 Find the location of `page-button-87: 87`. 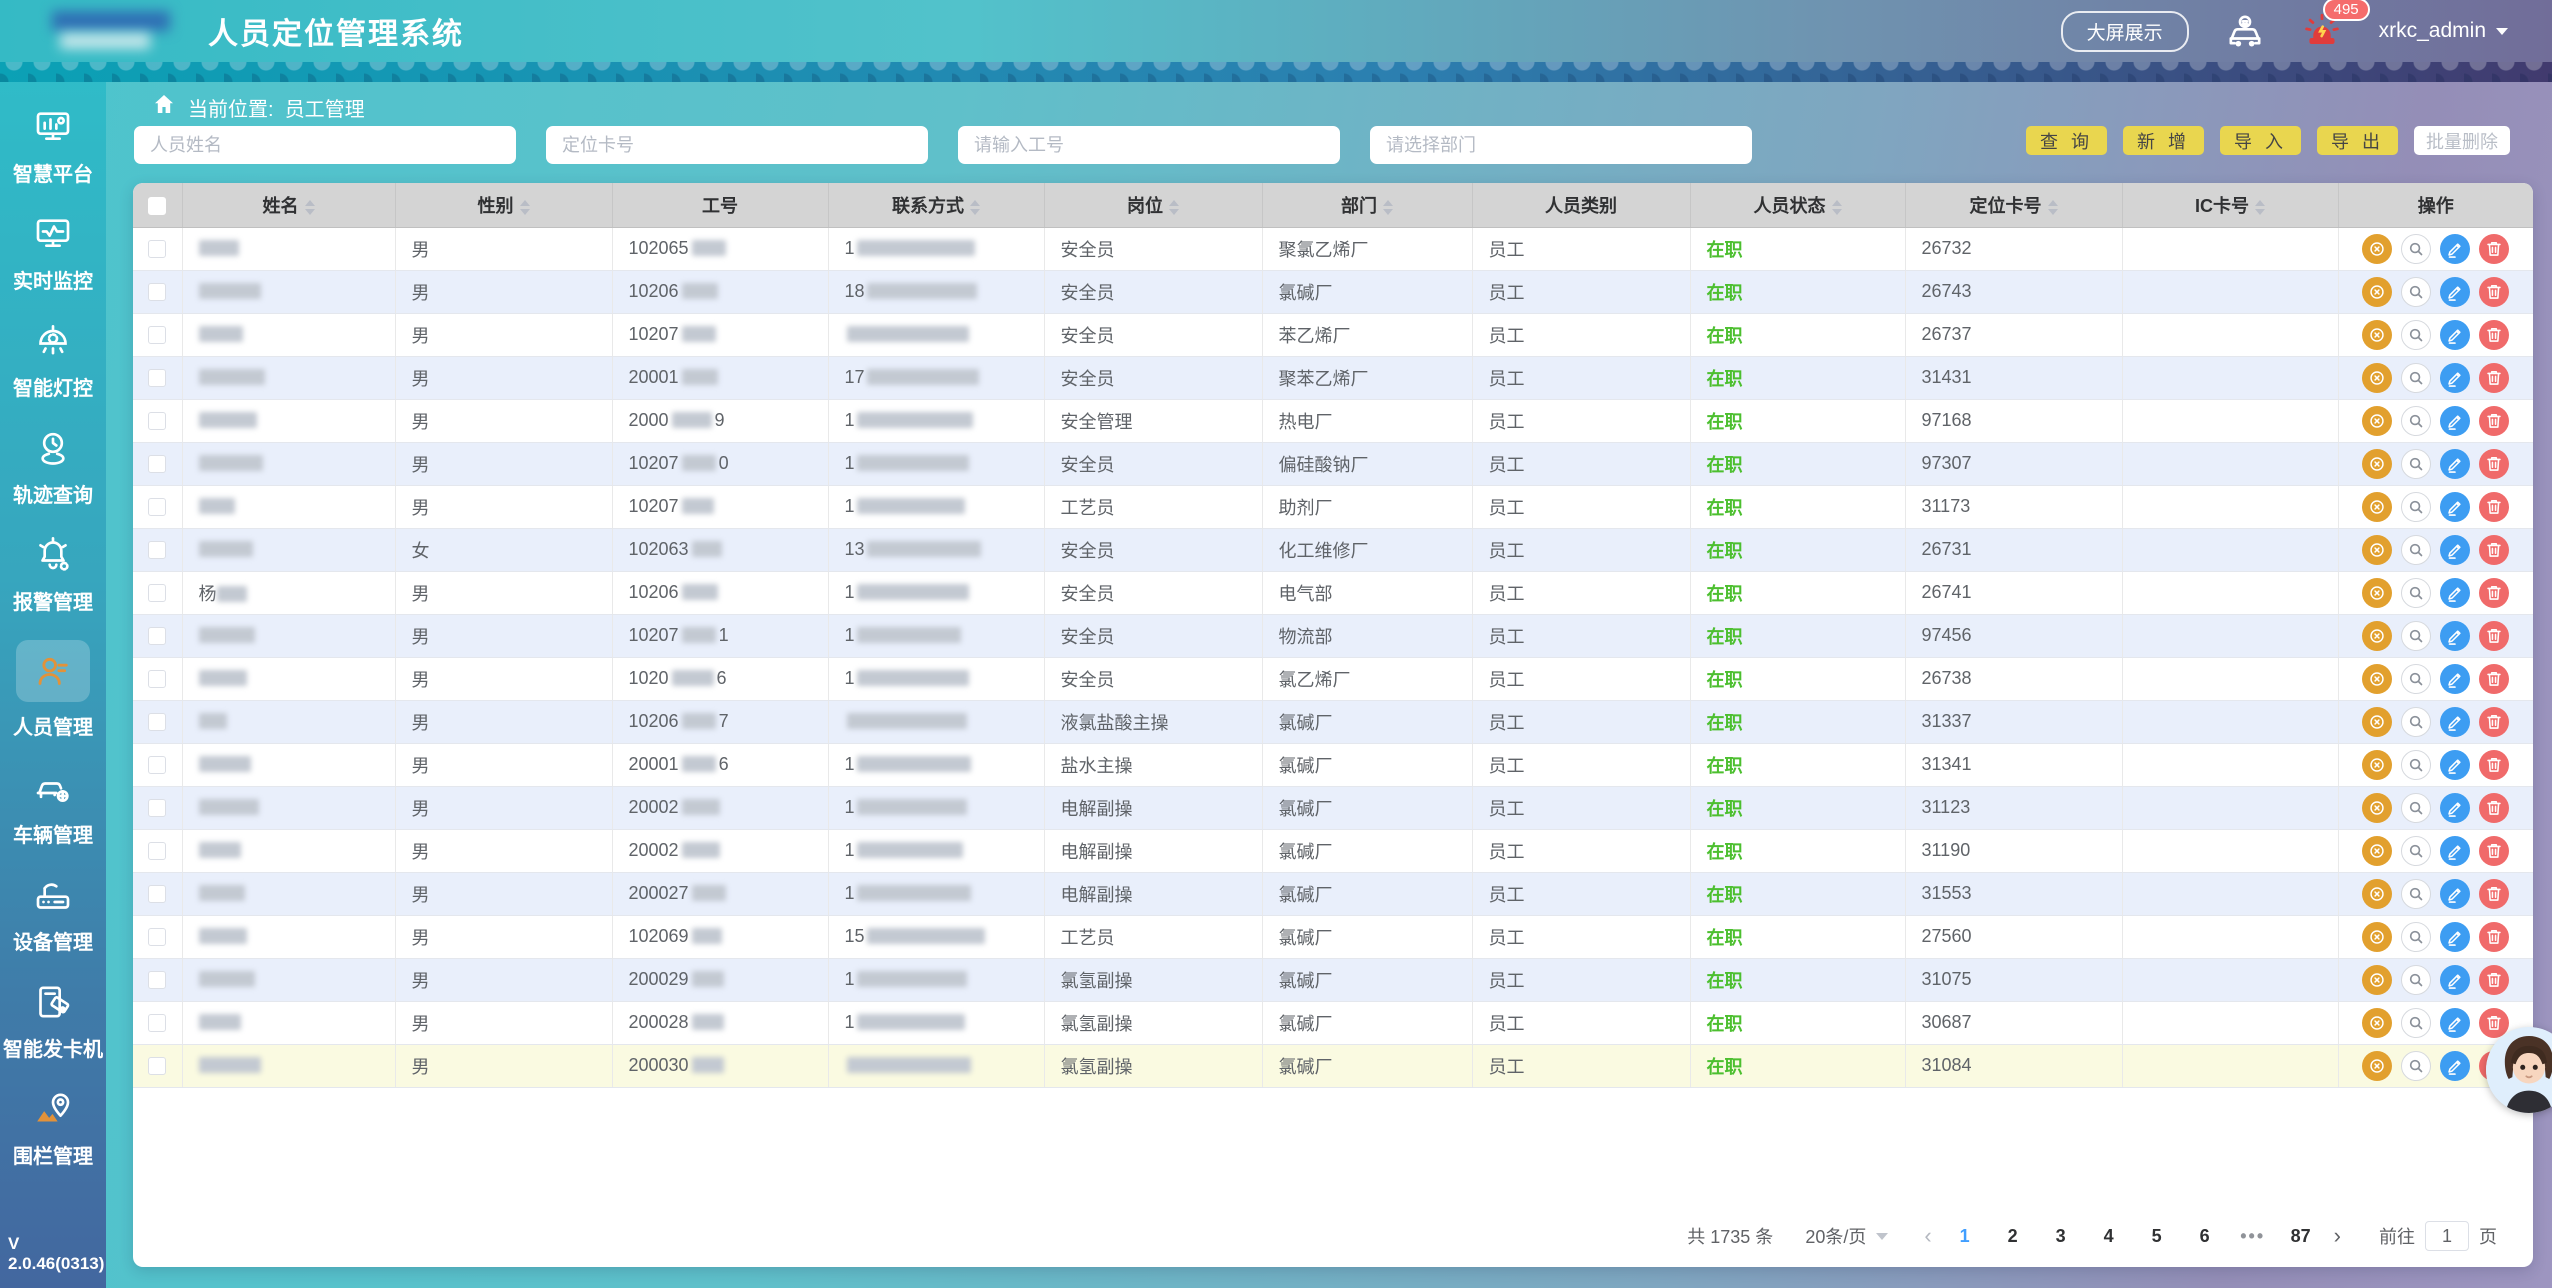

page-button-87: 87 is located at coordinates (2300, 1235).